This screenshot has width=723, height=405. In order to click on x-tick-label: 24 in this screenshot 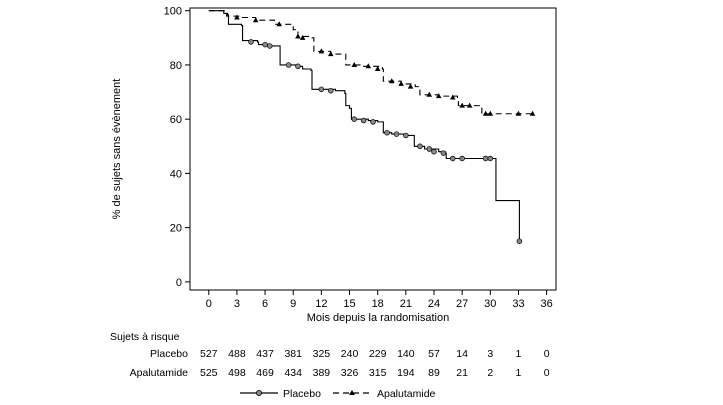, I will do `click(434, 304)`.